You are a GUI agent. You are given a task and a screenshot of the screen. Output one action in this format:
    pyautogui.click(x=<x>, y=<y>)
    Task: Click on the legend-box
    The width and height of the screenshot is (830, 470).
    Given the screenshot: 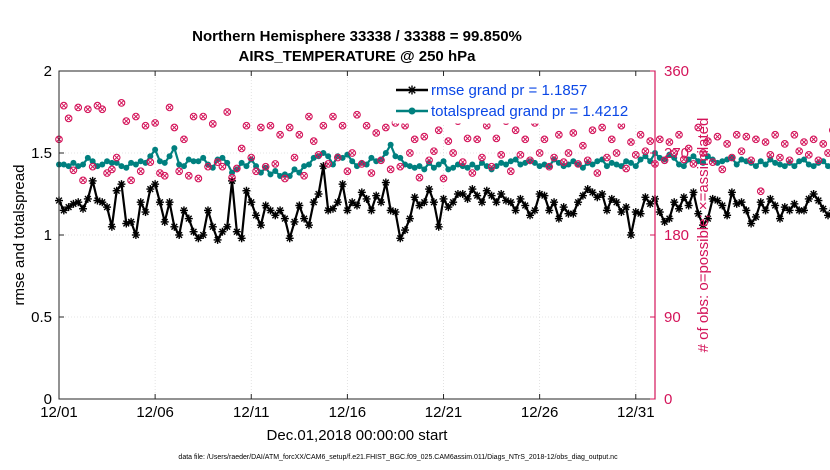 What is the action you would take?
    pyautogui.click(x=518, y=100)
    